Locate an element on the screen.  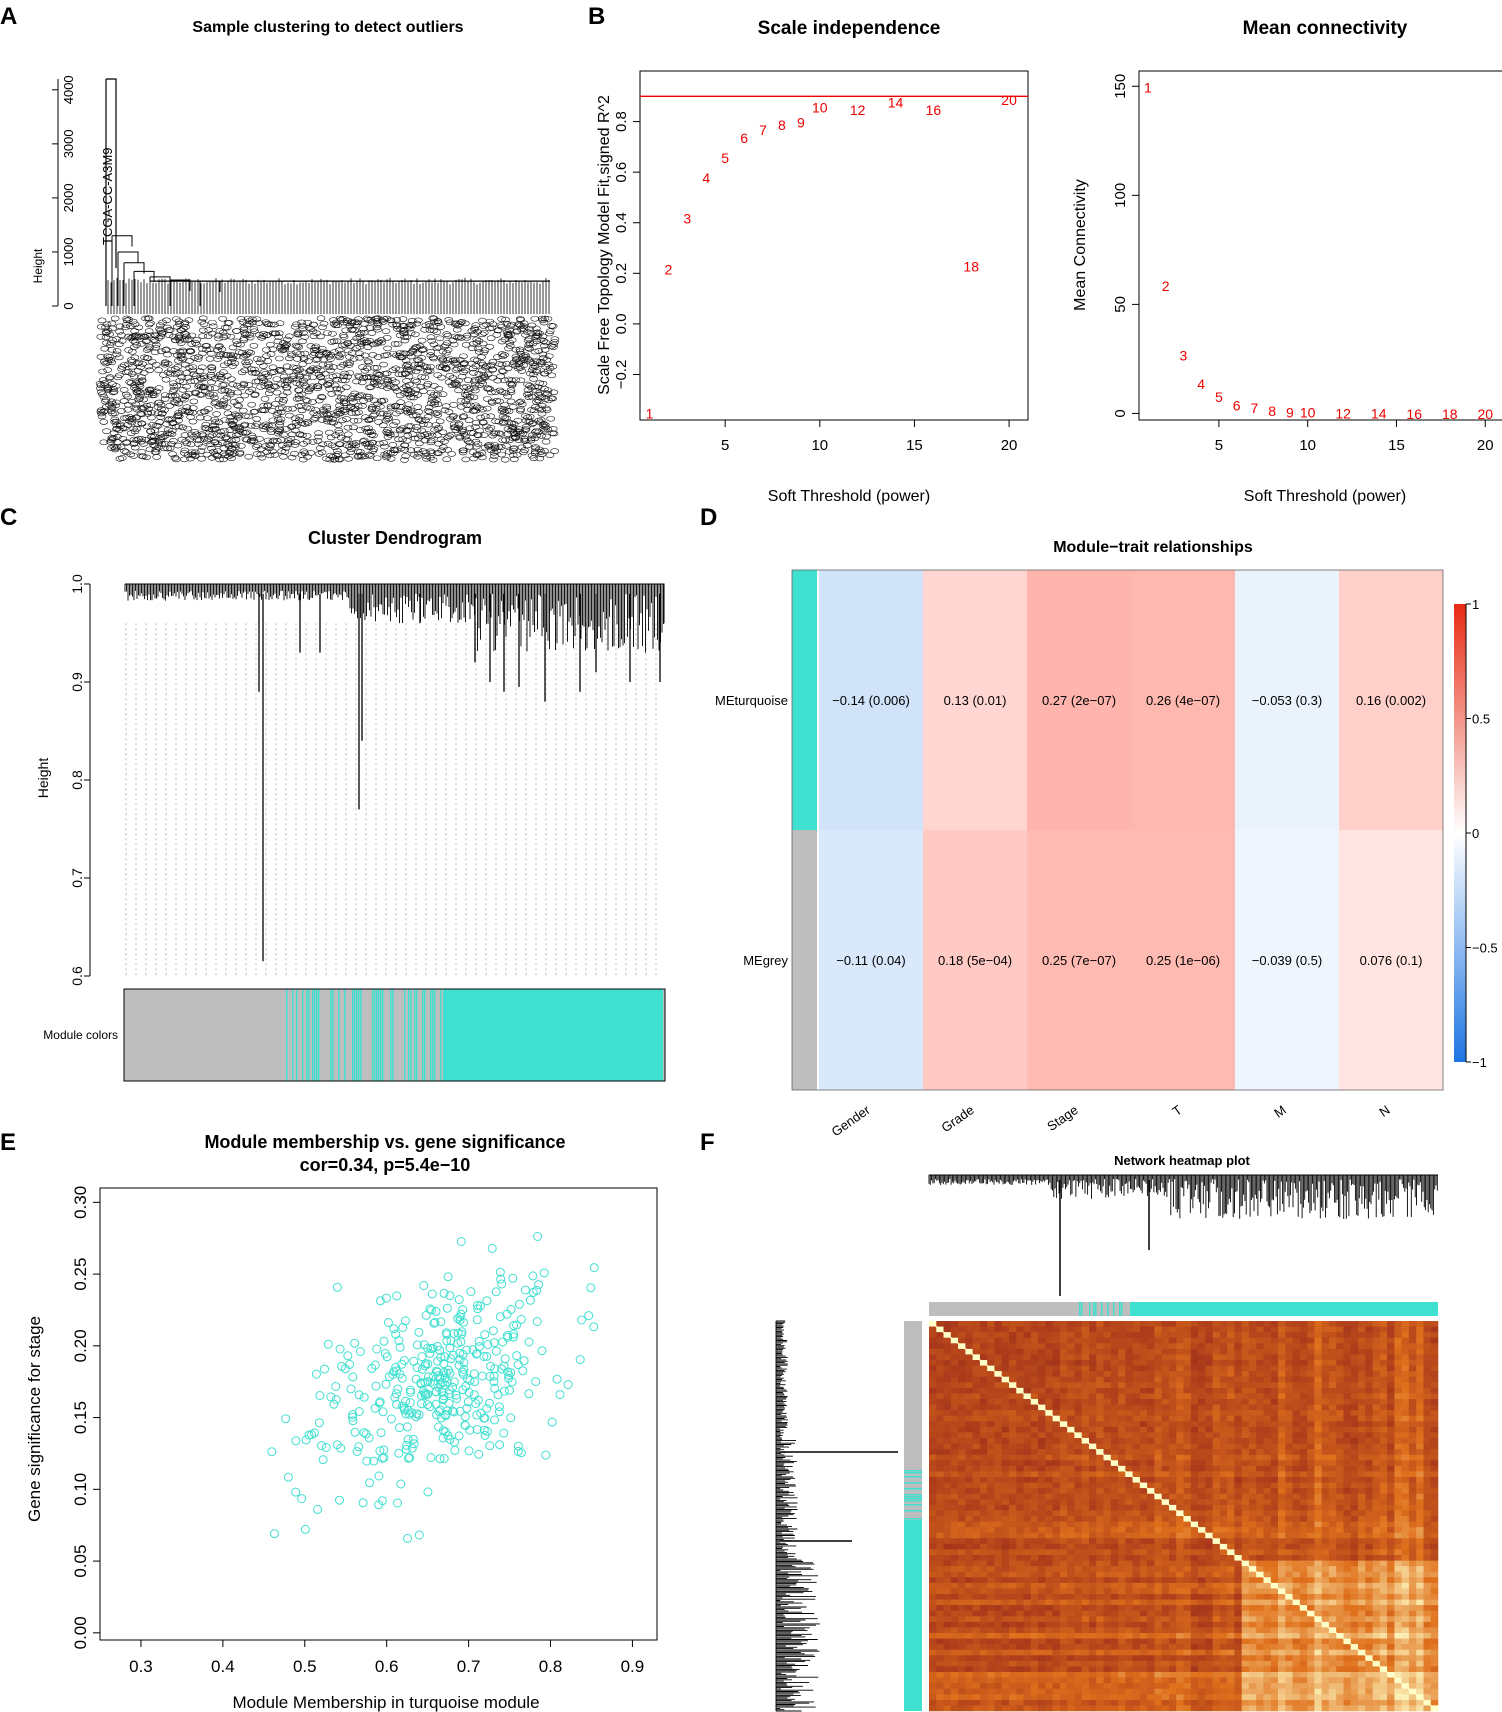
panel-f-left-dendrogram is located at coordinates (836, 1516).